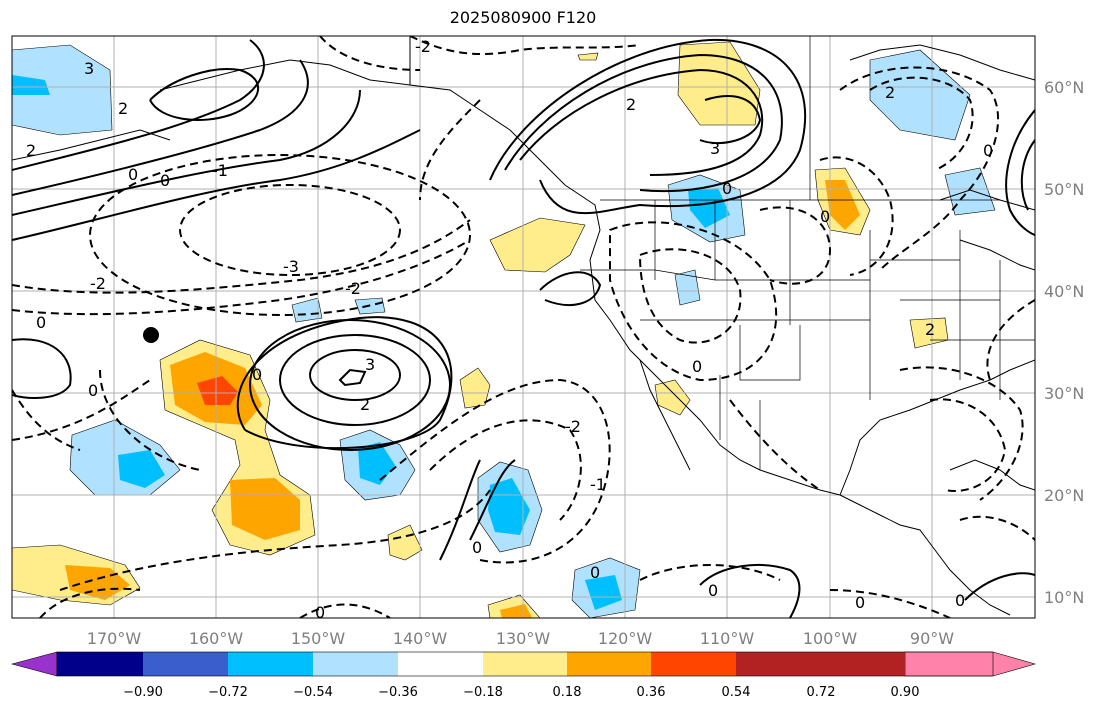 The width and height of the screenshot is (1105, 712). I want to click on colorbar-tick: 0.36, so click(651, 692).